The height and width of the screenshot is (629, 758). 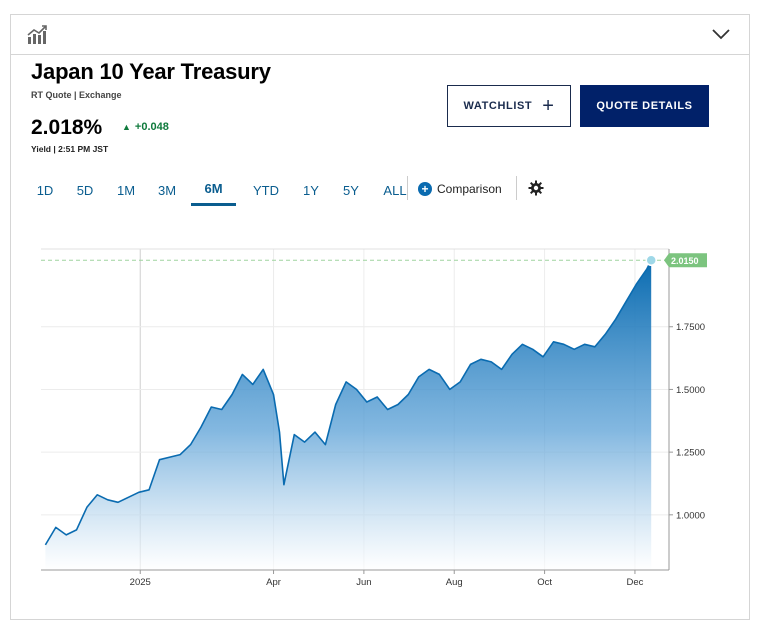 I want to click on page-title: Japan 10 Year Treasury, so click(x=151, y=71).